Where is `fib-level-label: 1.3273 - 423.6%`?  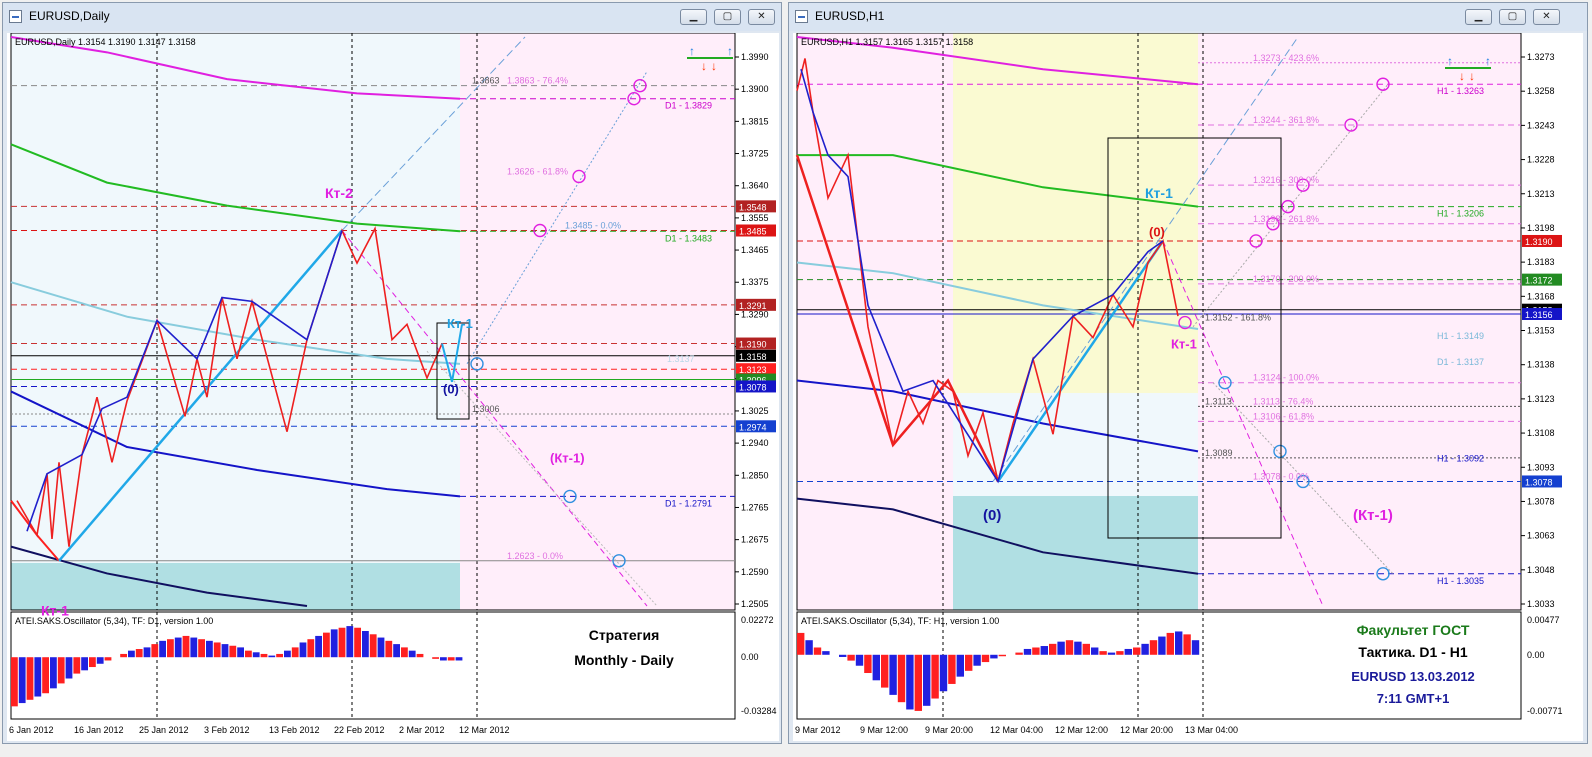
fib-level-label: 1.3273 - 423.6% is located at coordinates (1286, 58).